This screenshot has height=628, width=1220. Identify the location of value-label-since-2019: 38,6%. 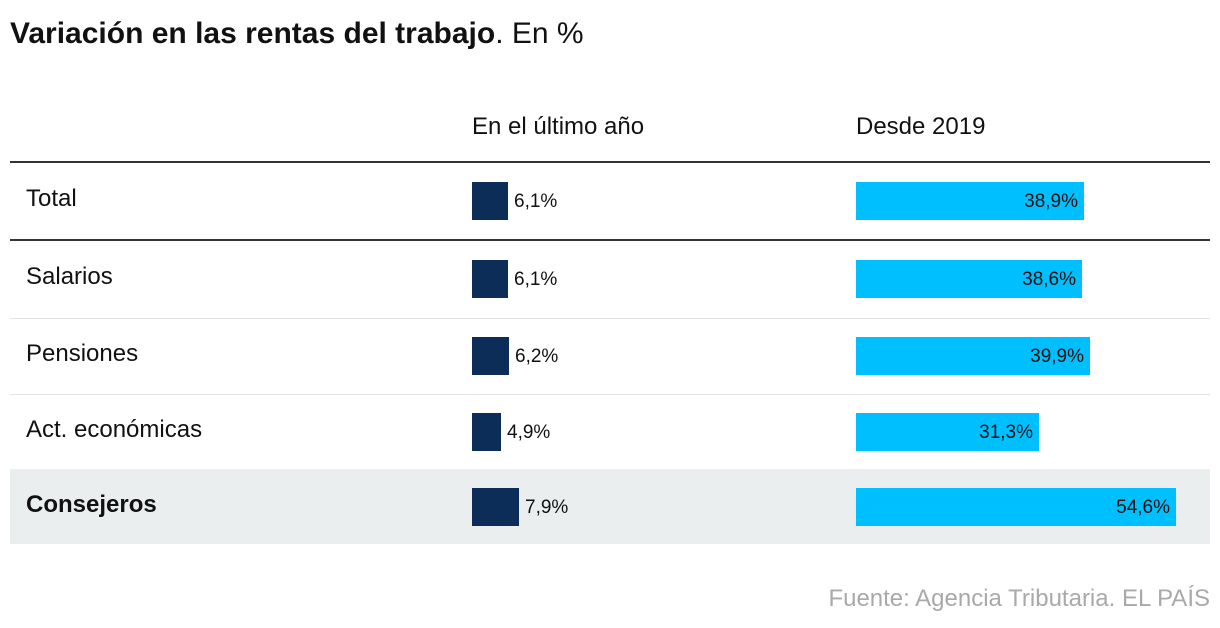
(1049, 279).